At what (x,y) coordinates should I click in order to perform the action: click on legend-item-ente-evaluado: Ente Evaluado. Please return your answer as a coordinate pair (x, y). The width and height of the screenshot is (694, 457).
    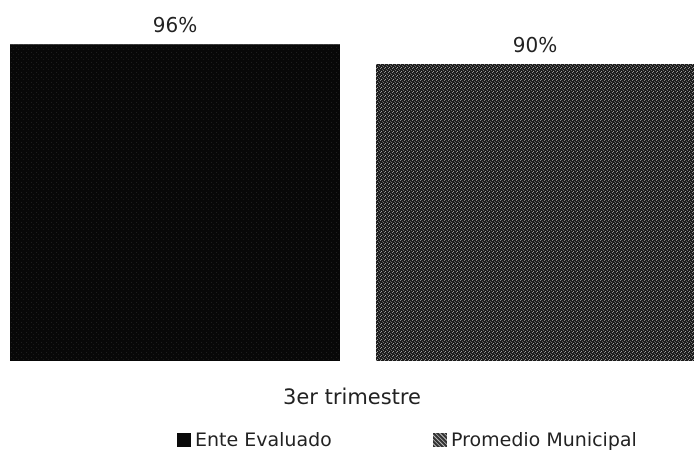
    Looking at the image, I should click on (254, 440).